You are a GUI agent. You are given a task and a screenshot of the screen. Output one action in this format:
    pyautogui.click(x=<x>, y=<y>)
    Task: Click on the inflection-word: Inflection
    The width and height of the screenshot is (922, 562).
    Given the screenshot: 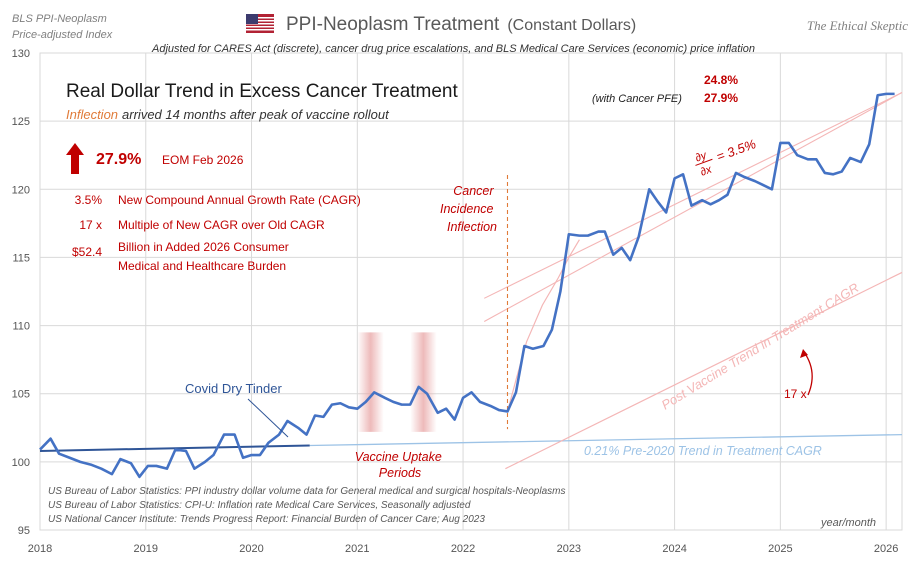 What is the action you would take?
    pyautogui.click(x=92, y=114)
    